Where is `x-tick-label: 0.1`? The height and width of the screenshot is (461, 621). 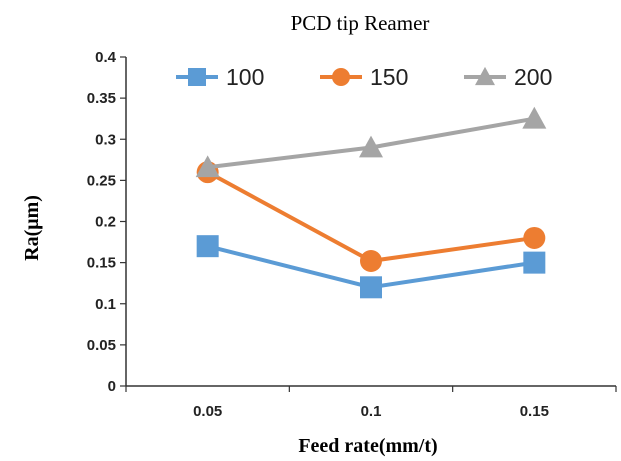 x-tick-label: 0.1 is located at coordinates (371, 411).